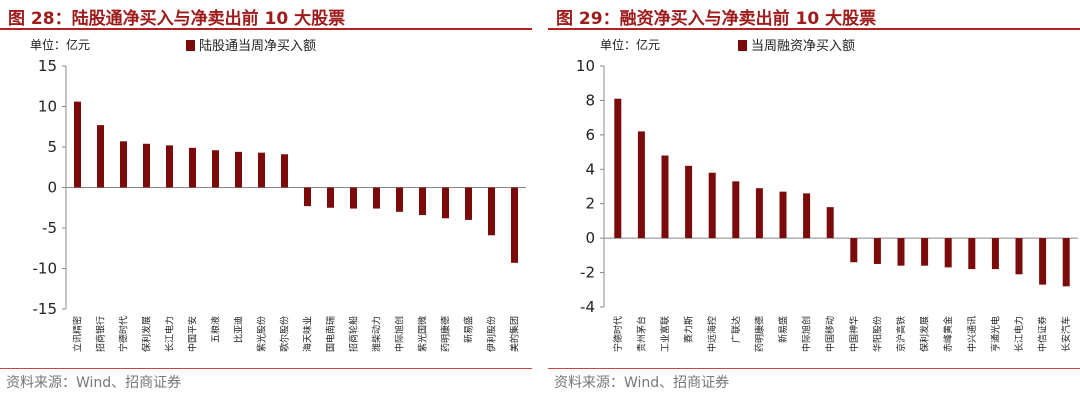 This screenshot has width=1080, height=401. I want to click on y-tick-label: 4, so click(590, 169).